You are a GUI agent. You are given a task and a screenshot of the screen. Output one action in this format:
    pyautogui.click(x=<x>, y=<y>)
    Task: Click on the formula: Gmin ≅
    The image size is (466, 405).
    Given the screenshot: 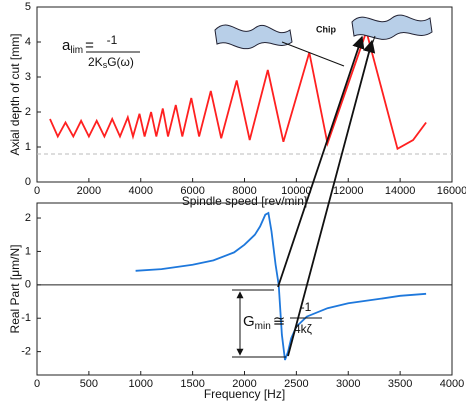 What is the action you would take?
    pyautogui.click(x=264, y=322)
    